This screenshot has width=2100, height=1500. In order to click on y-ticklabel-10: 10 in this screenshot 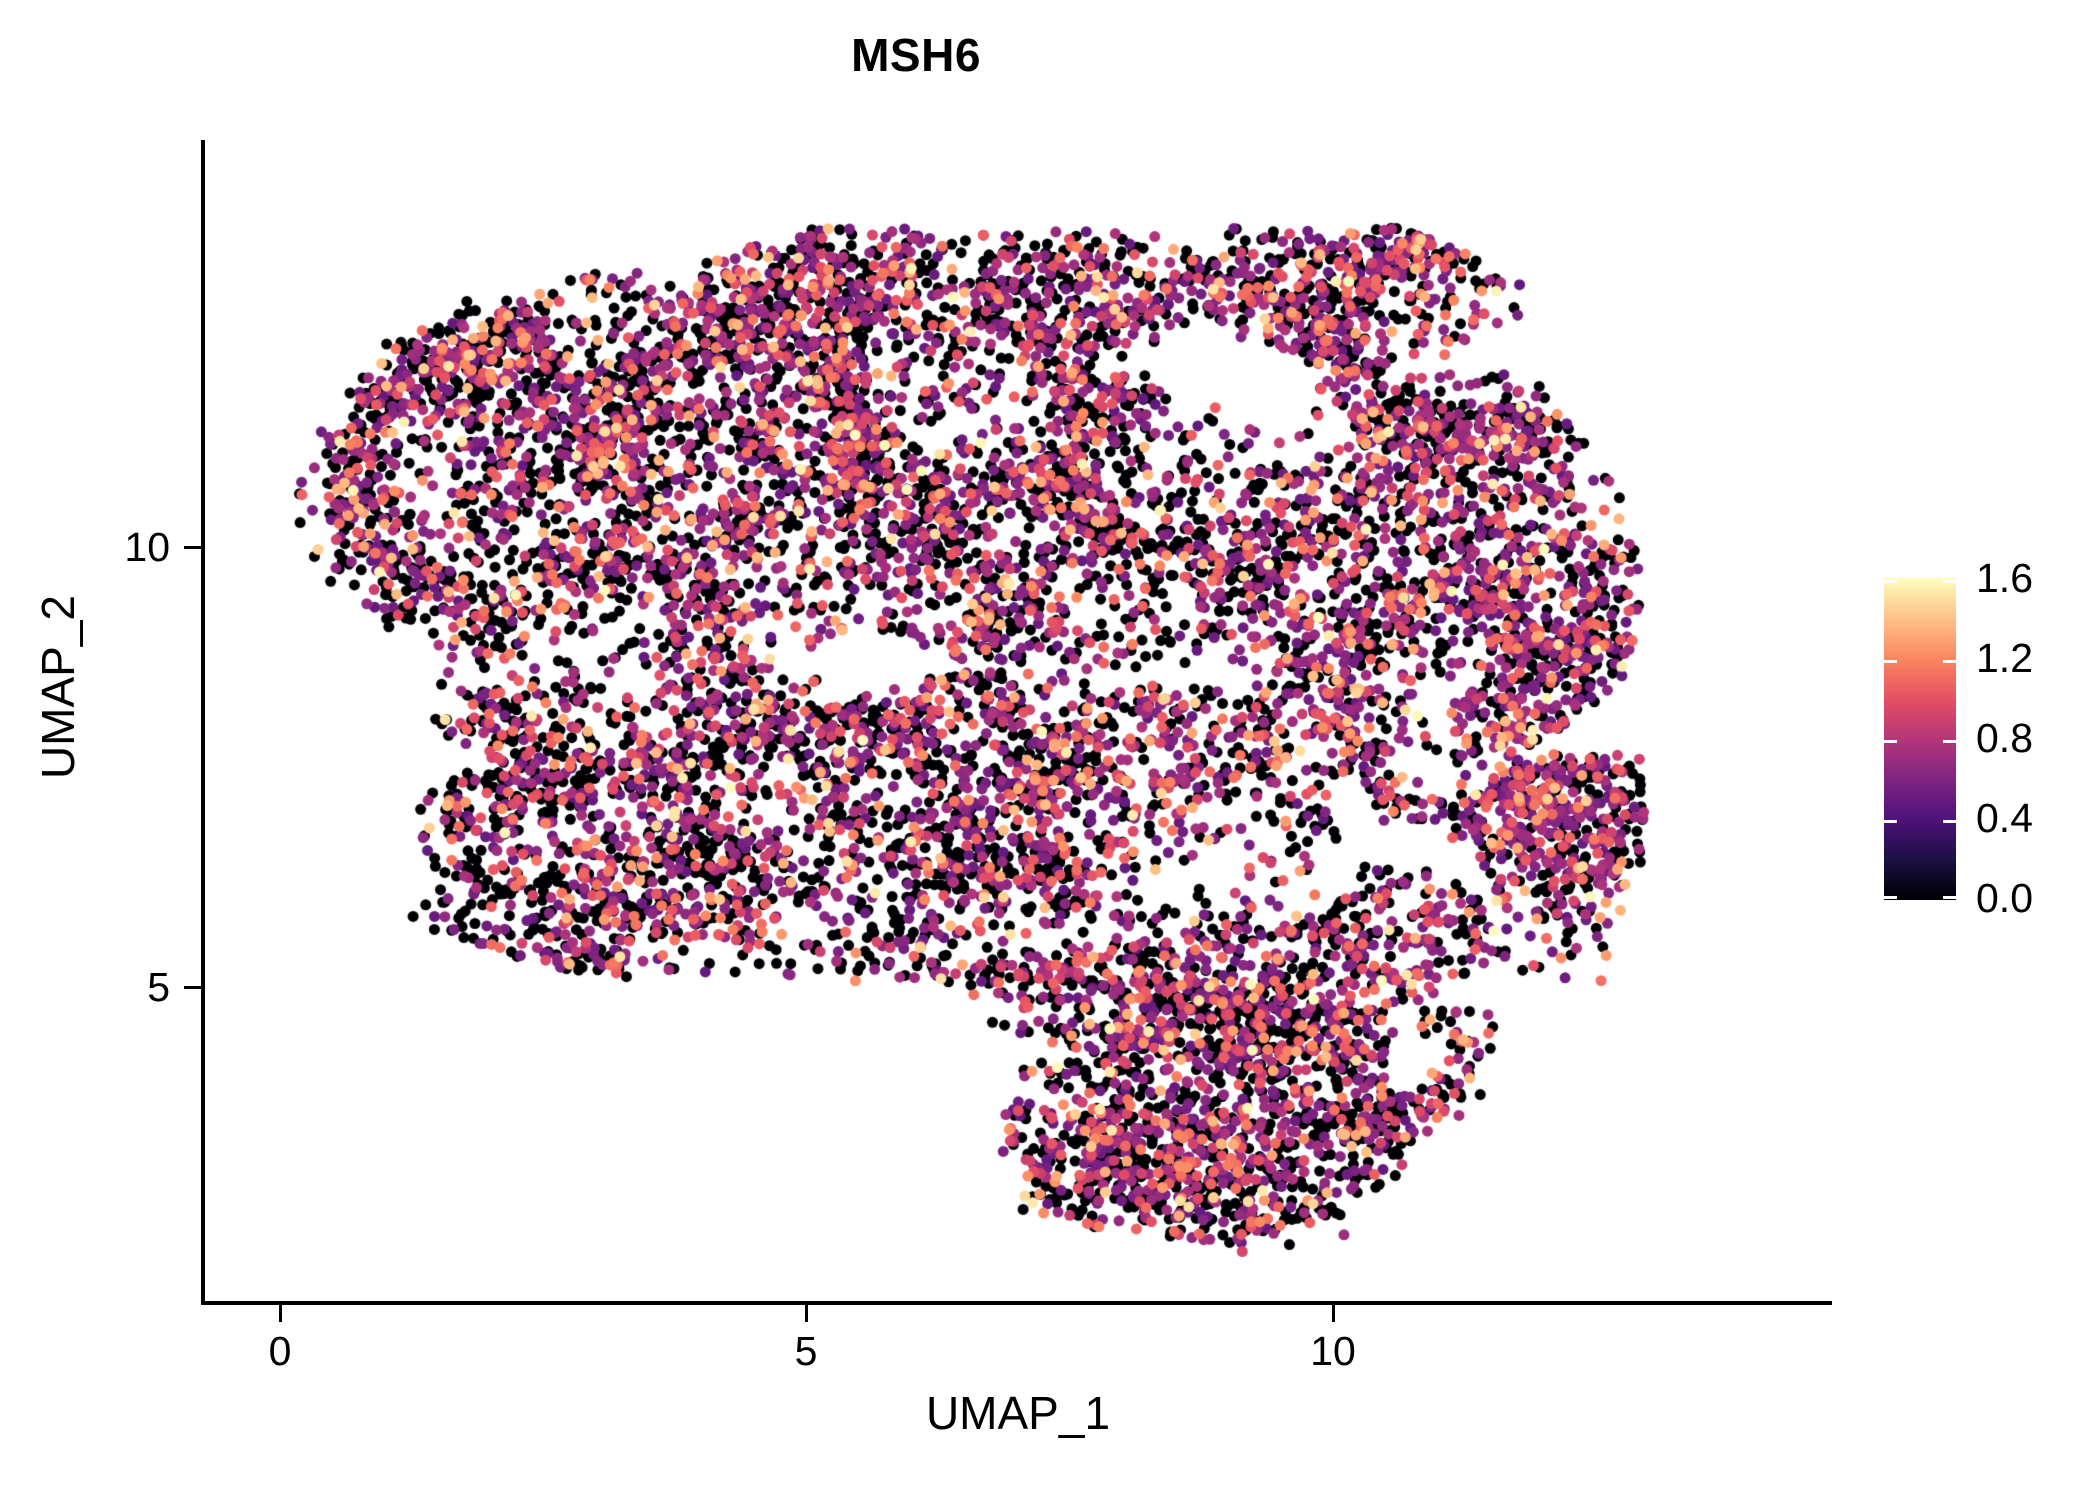, I will do `click(147, 547)`.